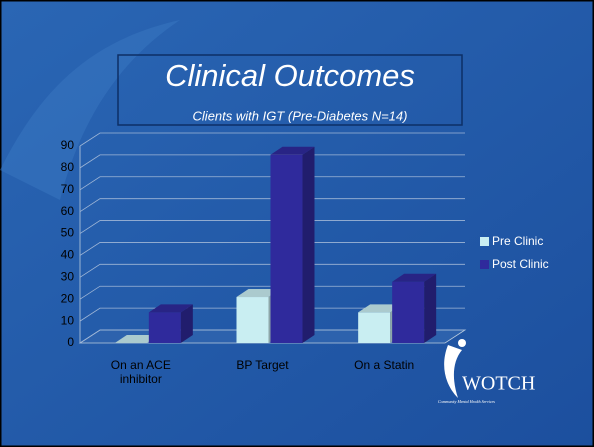  What do you see at coordinates (68, 277) in the screenshot?
I see `y-tick-label: 30` at bounding box center [68, 277].